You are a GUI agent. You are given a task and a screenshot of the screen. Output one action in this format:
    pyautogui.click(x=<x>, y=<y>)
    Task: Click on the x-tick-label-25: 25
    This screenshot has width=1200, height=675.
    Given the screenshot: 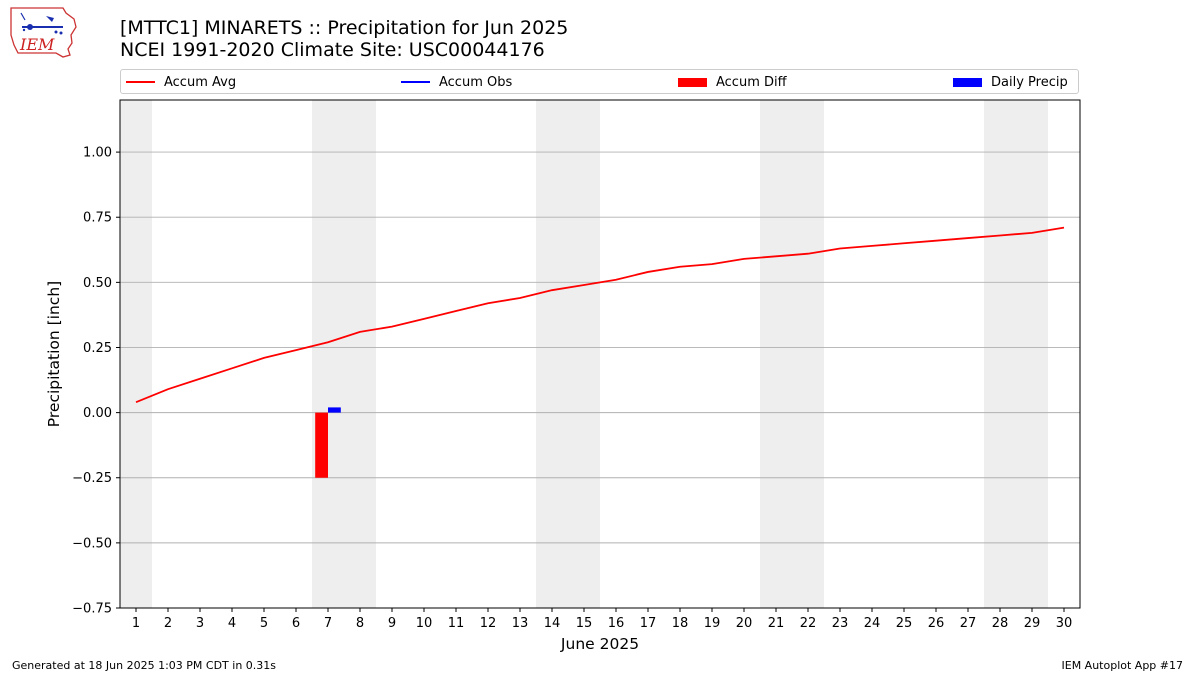 What is the action you would take?
    pyautogui.click(x=904, y=623)
    